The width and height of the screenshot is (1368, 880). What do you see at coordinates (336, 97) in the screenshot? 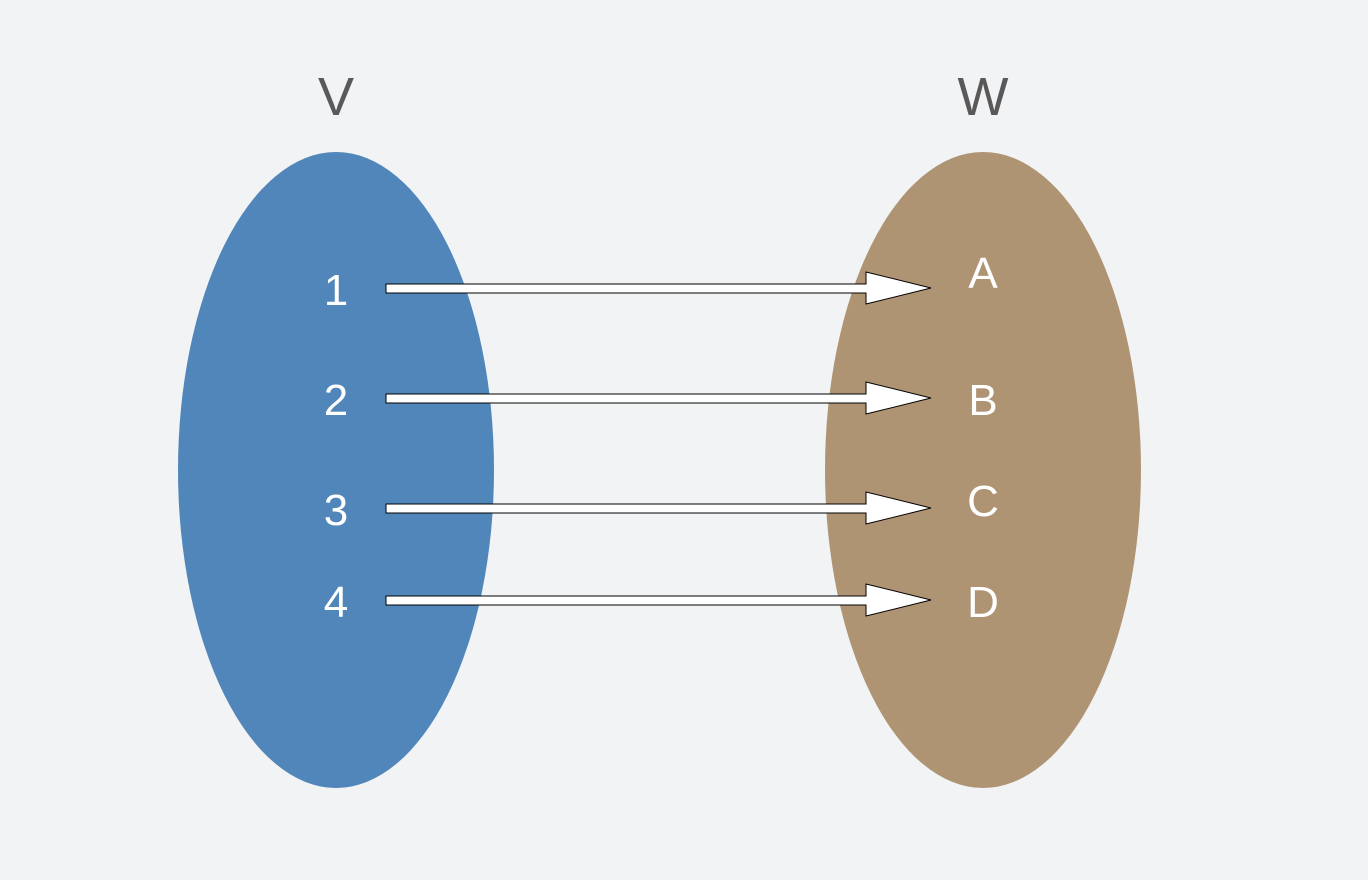
I see `set-v-label: V` at bounding box center [336, 97].